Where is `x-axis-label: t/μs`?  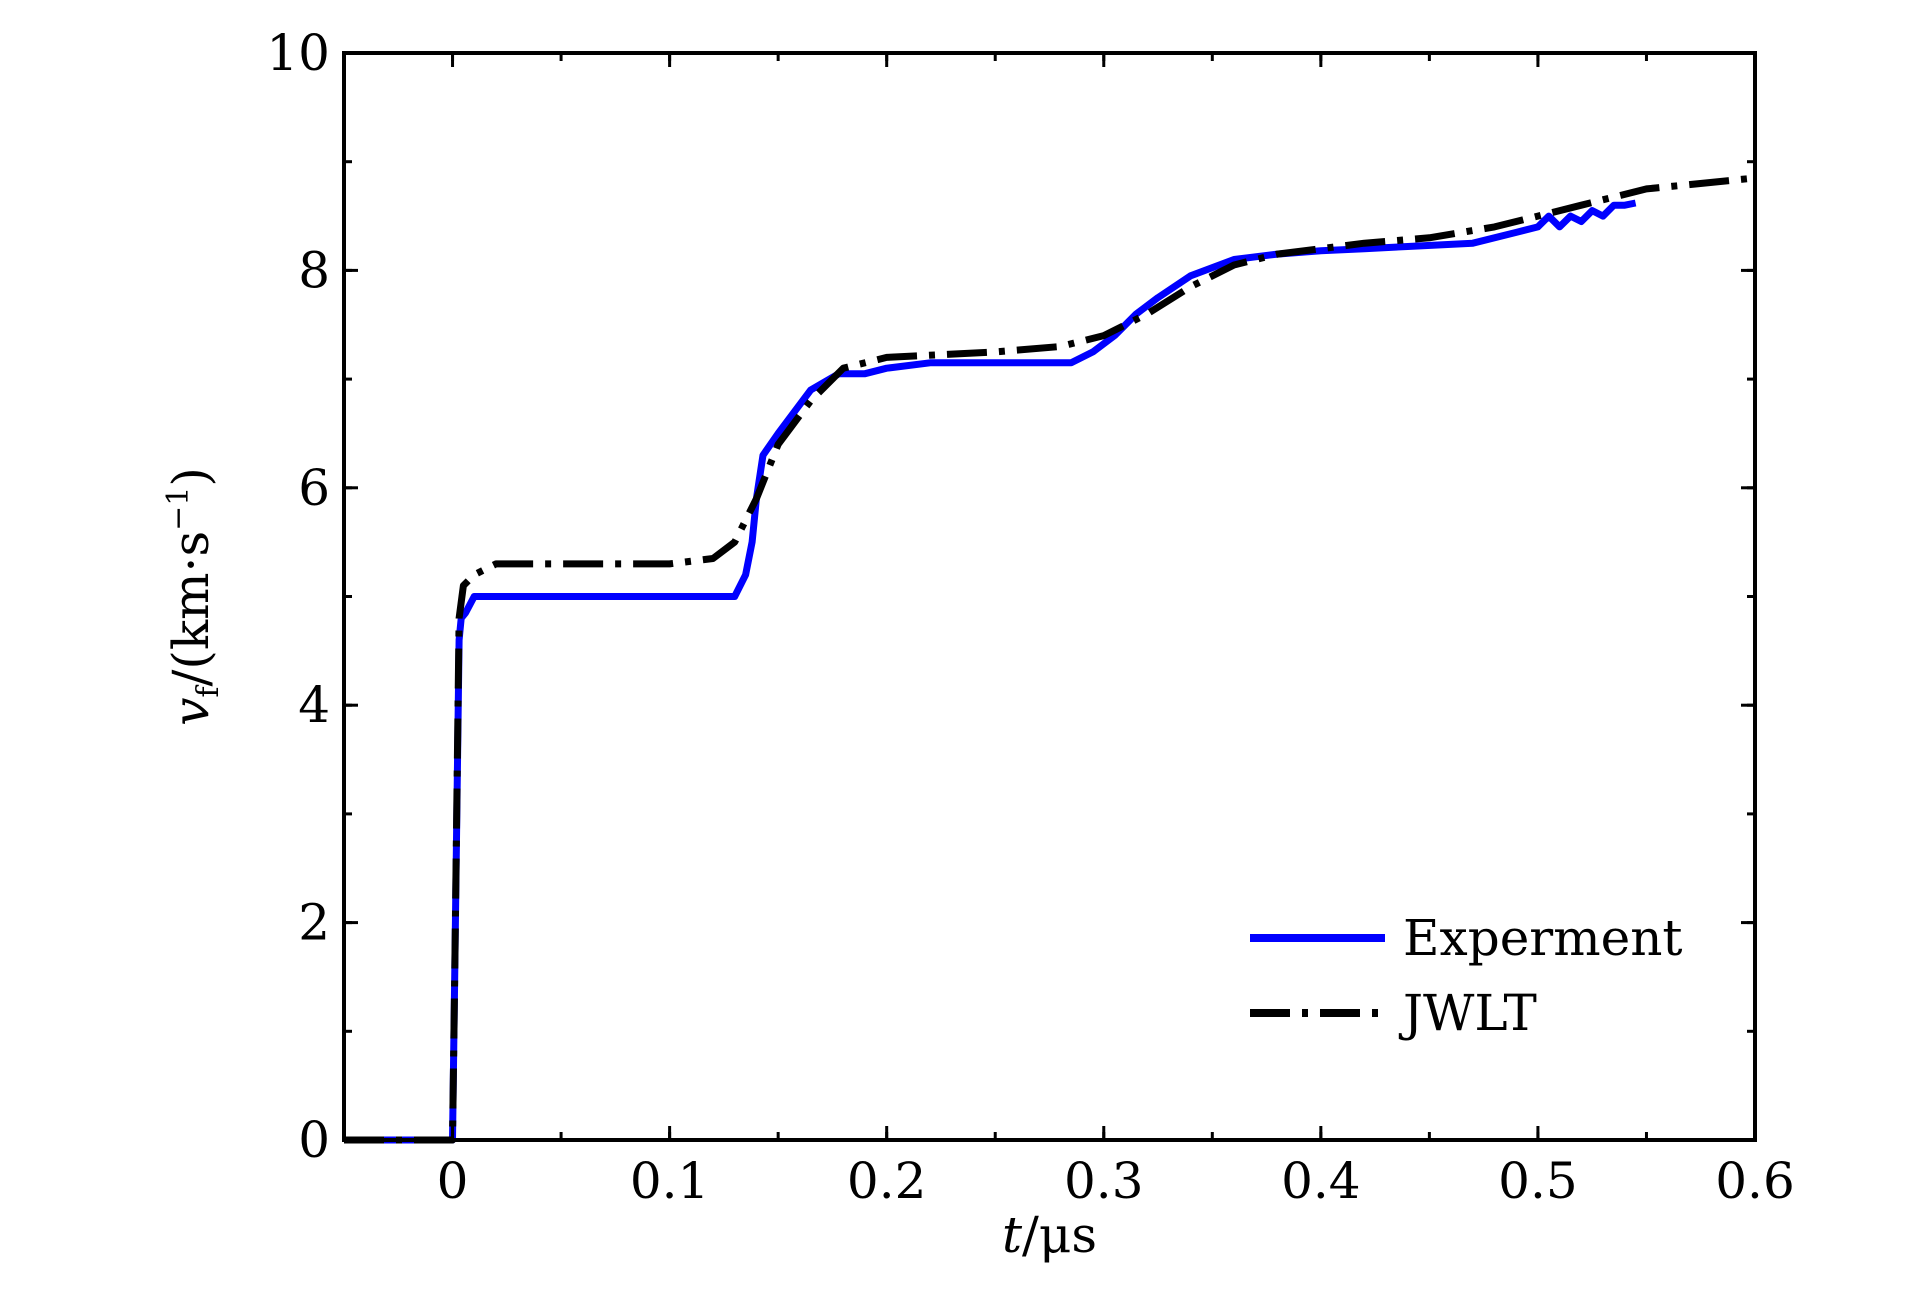
x-axis-label: t/μs is located at coordinates (1049, 1235).